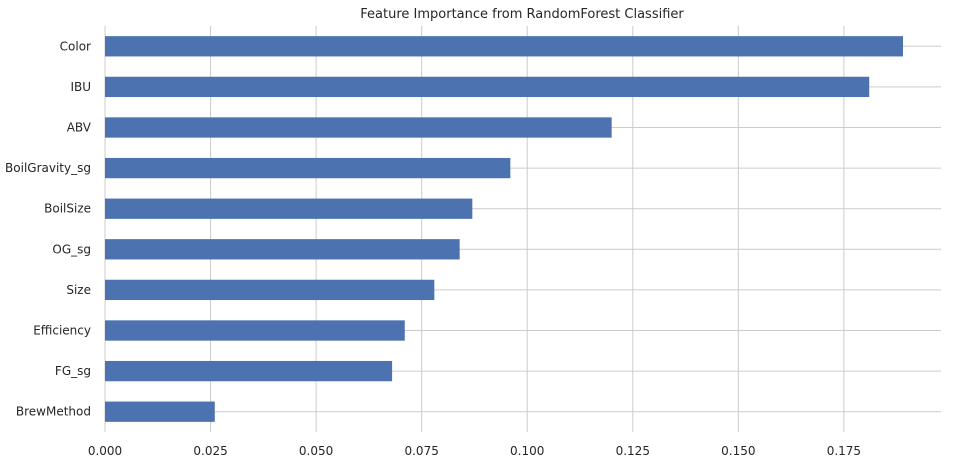 Image resolution: width=954 pixels, height=462 pixels. I want to click on x-tick-label: 0.000, so click(105, 451).